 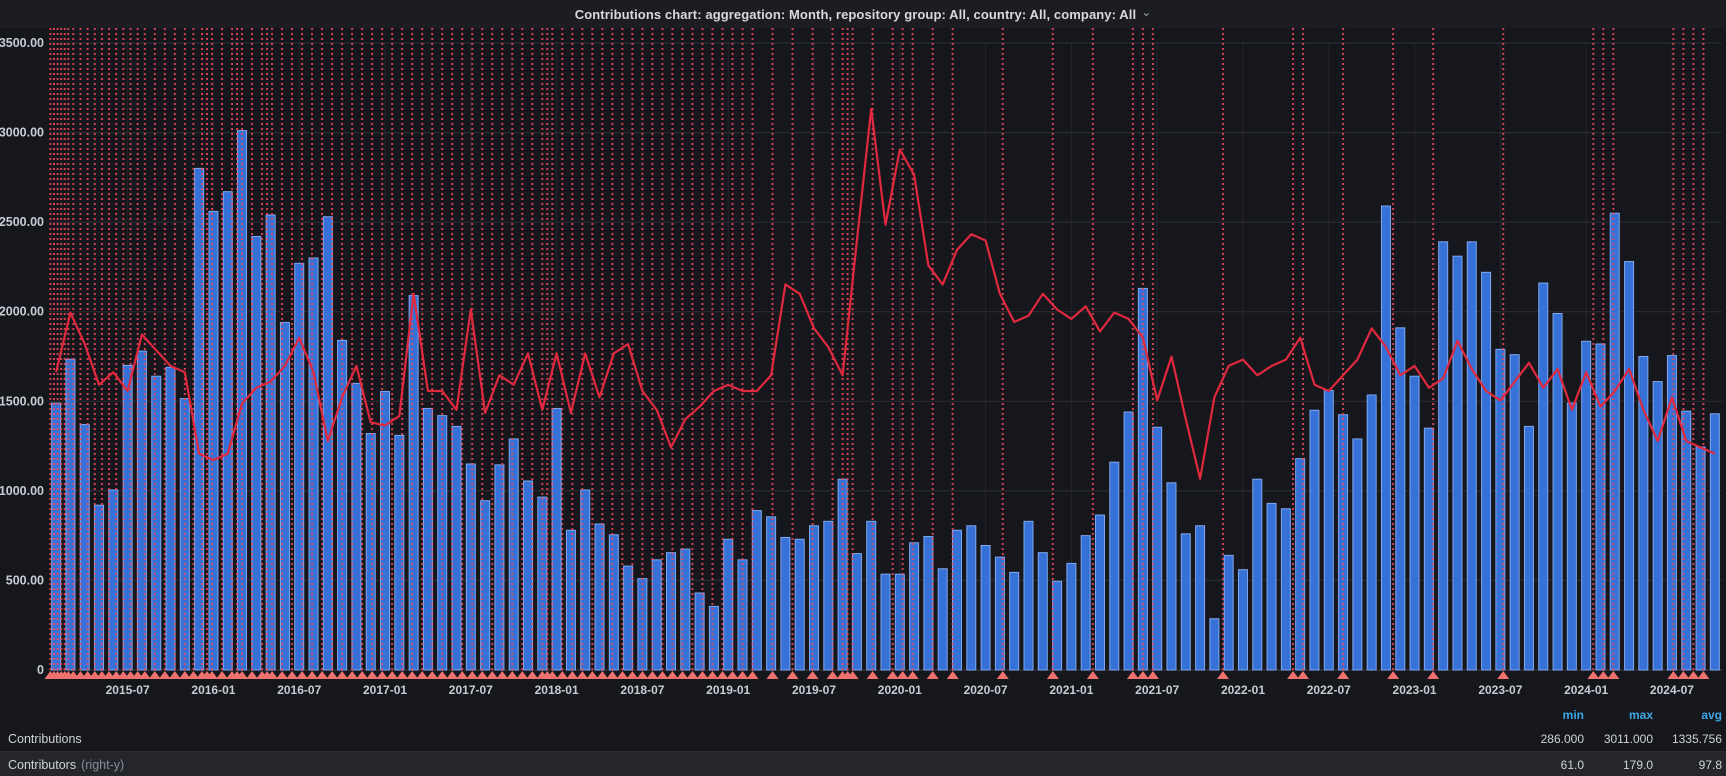 I want to click on series-label-contributors: Contributors (right-y), so click(x=62, y=765).